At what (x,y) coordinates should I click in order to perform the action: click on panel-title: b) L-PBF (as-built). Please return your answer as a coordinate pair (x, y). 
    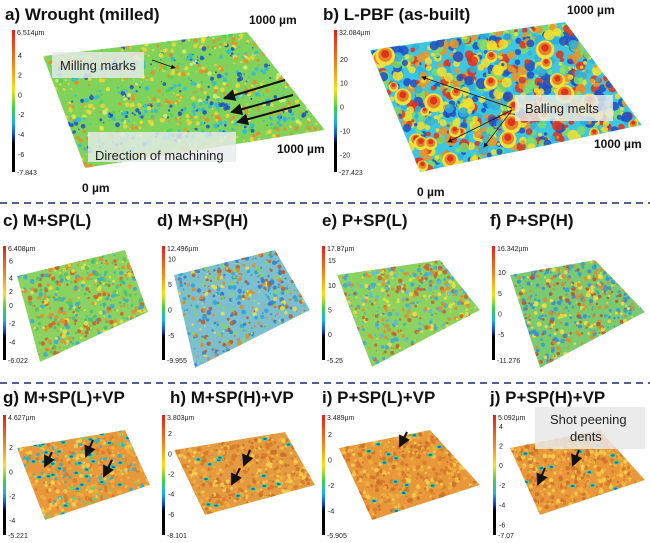
    Looking at the image, I should click on (396, 14).